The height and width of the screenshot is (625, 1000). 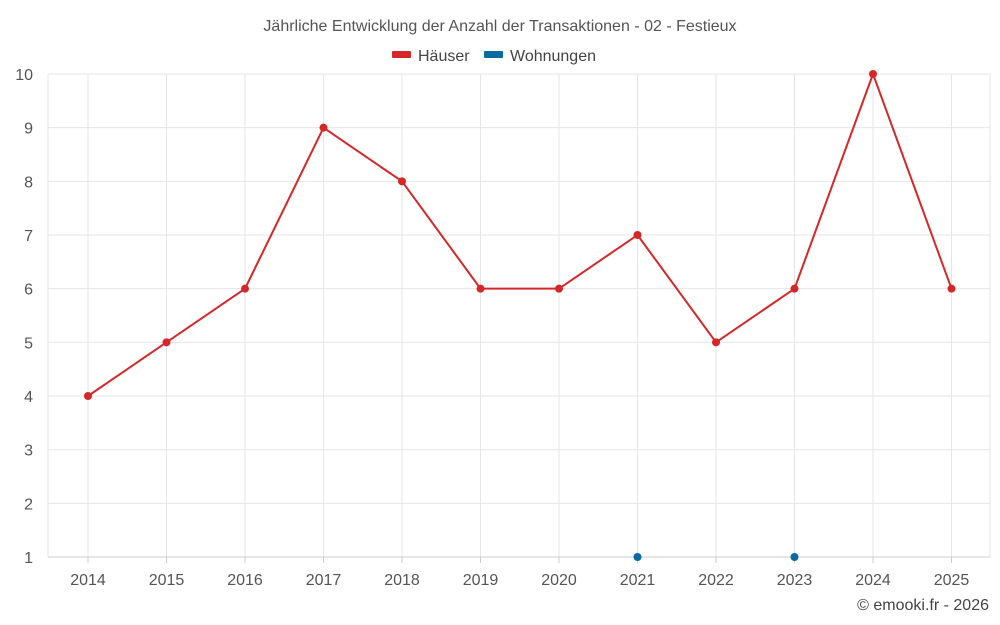 What do you see at coordinates (716, 342) in the screenshot?
I see `data-point-haeuser-2022` at bounding box center [716, 342].